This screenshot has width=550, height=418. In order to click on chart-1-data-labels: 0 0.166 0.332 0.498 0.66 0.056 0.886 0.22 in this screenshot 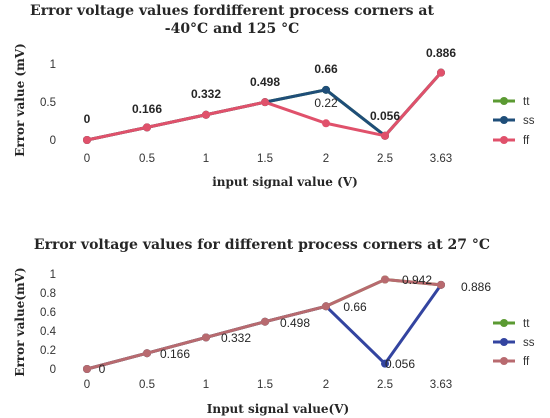, I will do `click(270, 86)`.